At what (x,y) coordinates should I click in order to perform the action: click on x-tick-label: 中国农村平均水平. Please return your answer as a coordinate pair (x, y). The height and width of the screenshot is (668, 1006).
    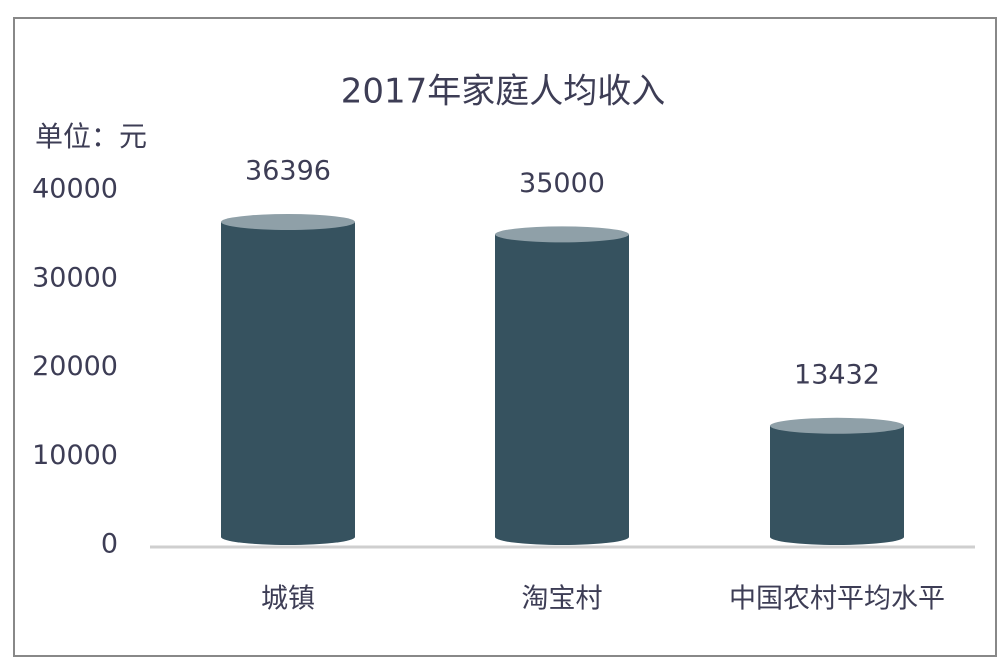
    Looking at the image, I should click on (837, 599).